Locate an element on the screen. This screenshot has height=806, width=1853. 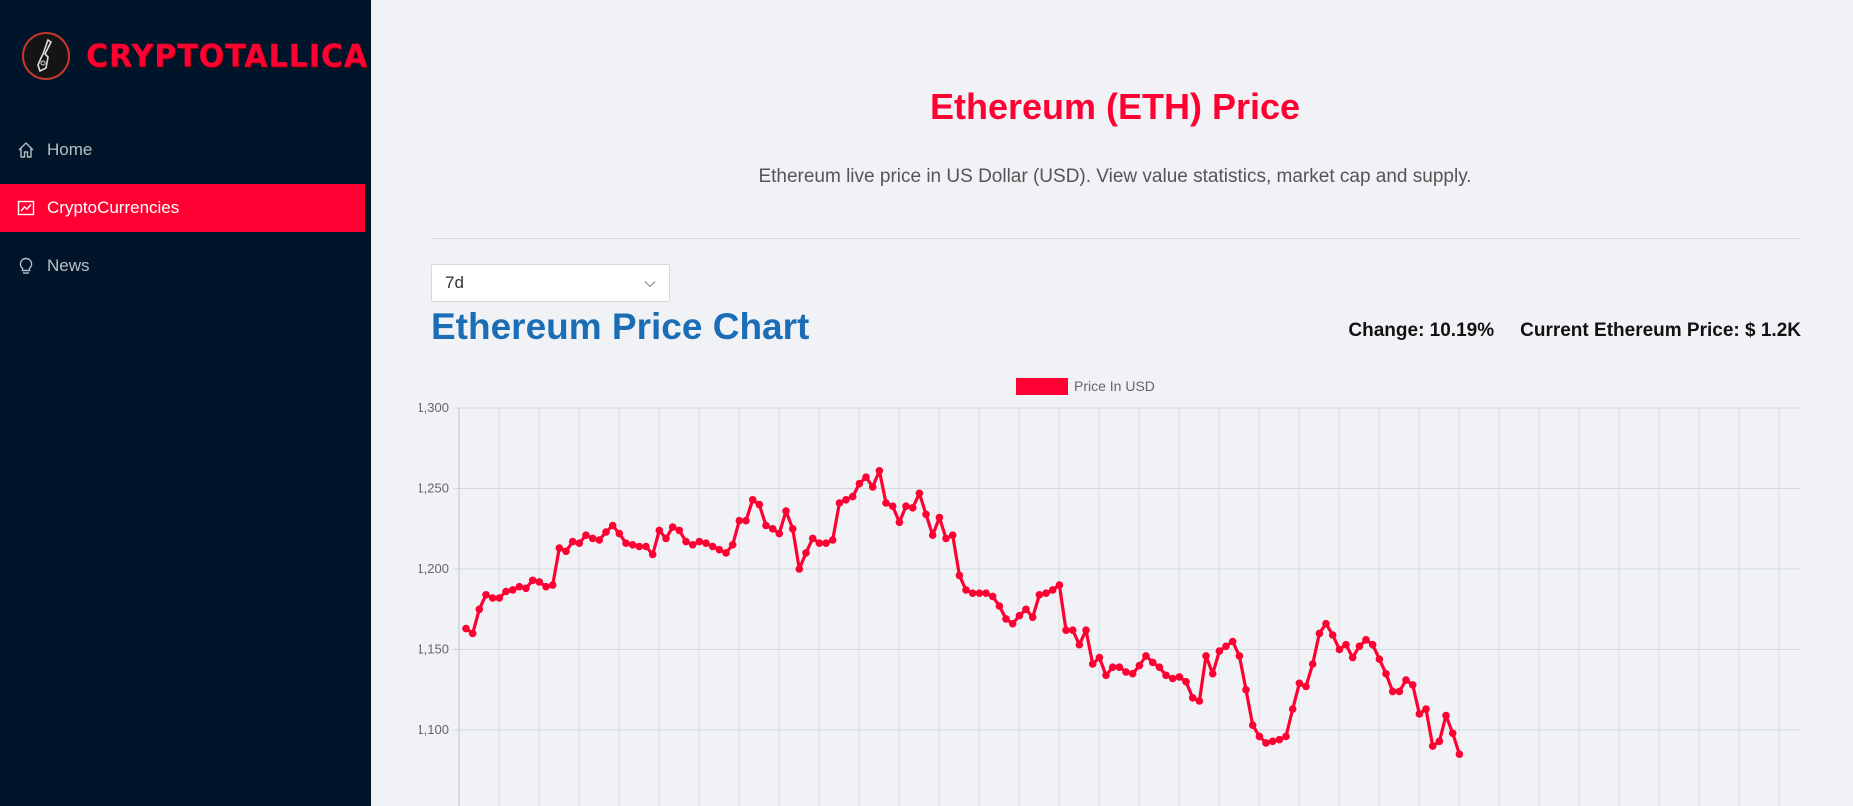
time-period-select: 7d is located at coordinates (550, 283).